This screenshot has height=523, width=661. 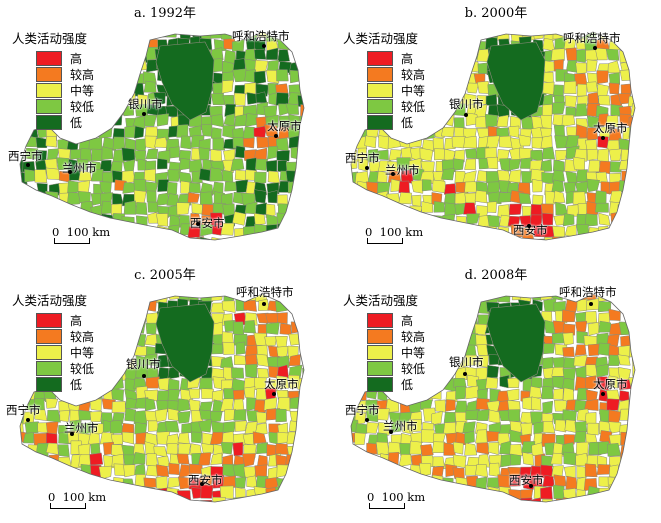 What do you see at coordinates (49, 320) in the screenshot?
I see `legend-swatch-high` at bounding box center [49, 320].